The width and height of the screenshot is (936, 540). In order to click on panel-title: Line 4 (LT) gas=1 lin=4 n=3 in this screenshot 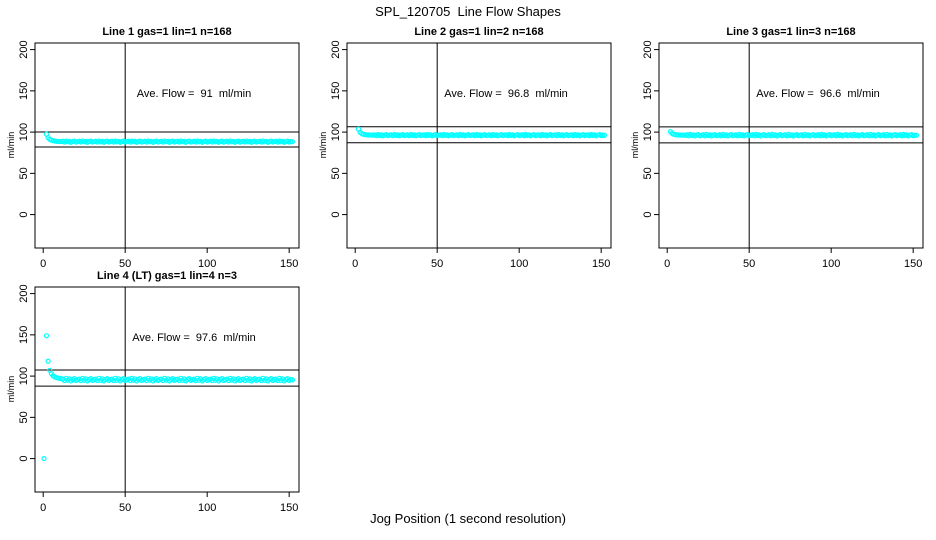, I will do `click(167, 276)`.